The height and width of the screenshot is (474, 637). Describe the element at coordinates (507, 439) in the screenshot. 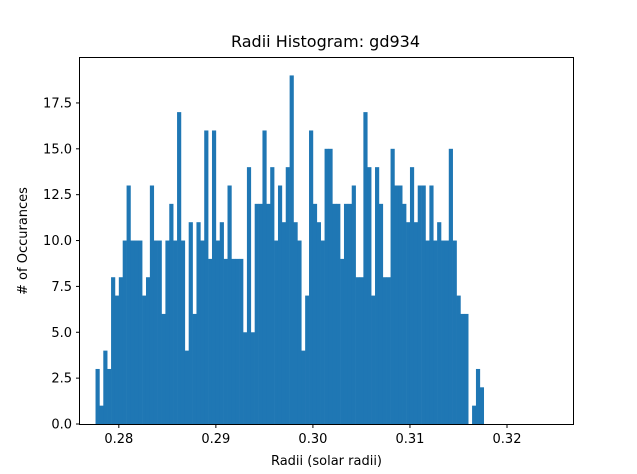

I see `x-tick-label: 0.32` at that location.